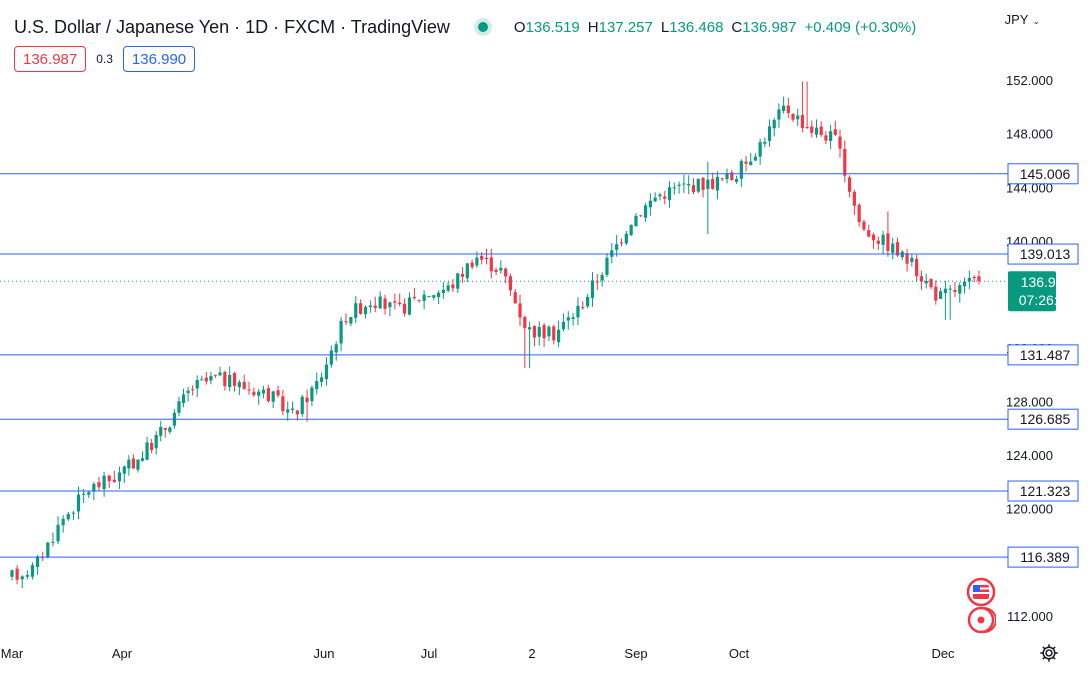 The width and height of the screenshot is (1092, 678). Describe the element at coordinates (1046, 300) in the screenshot. I see `countdown-label: 07:26:47` at that location.